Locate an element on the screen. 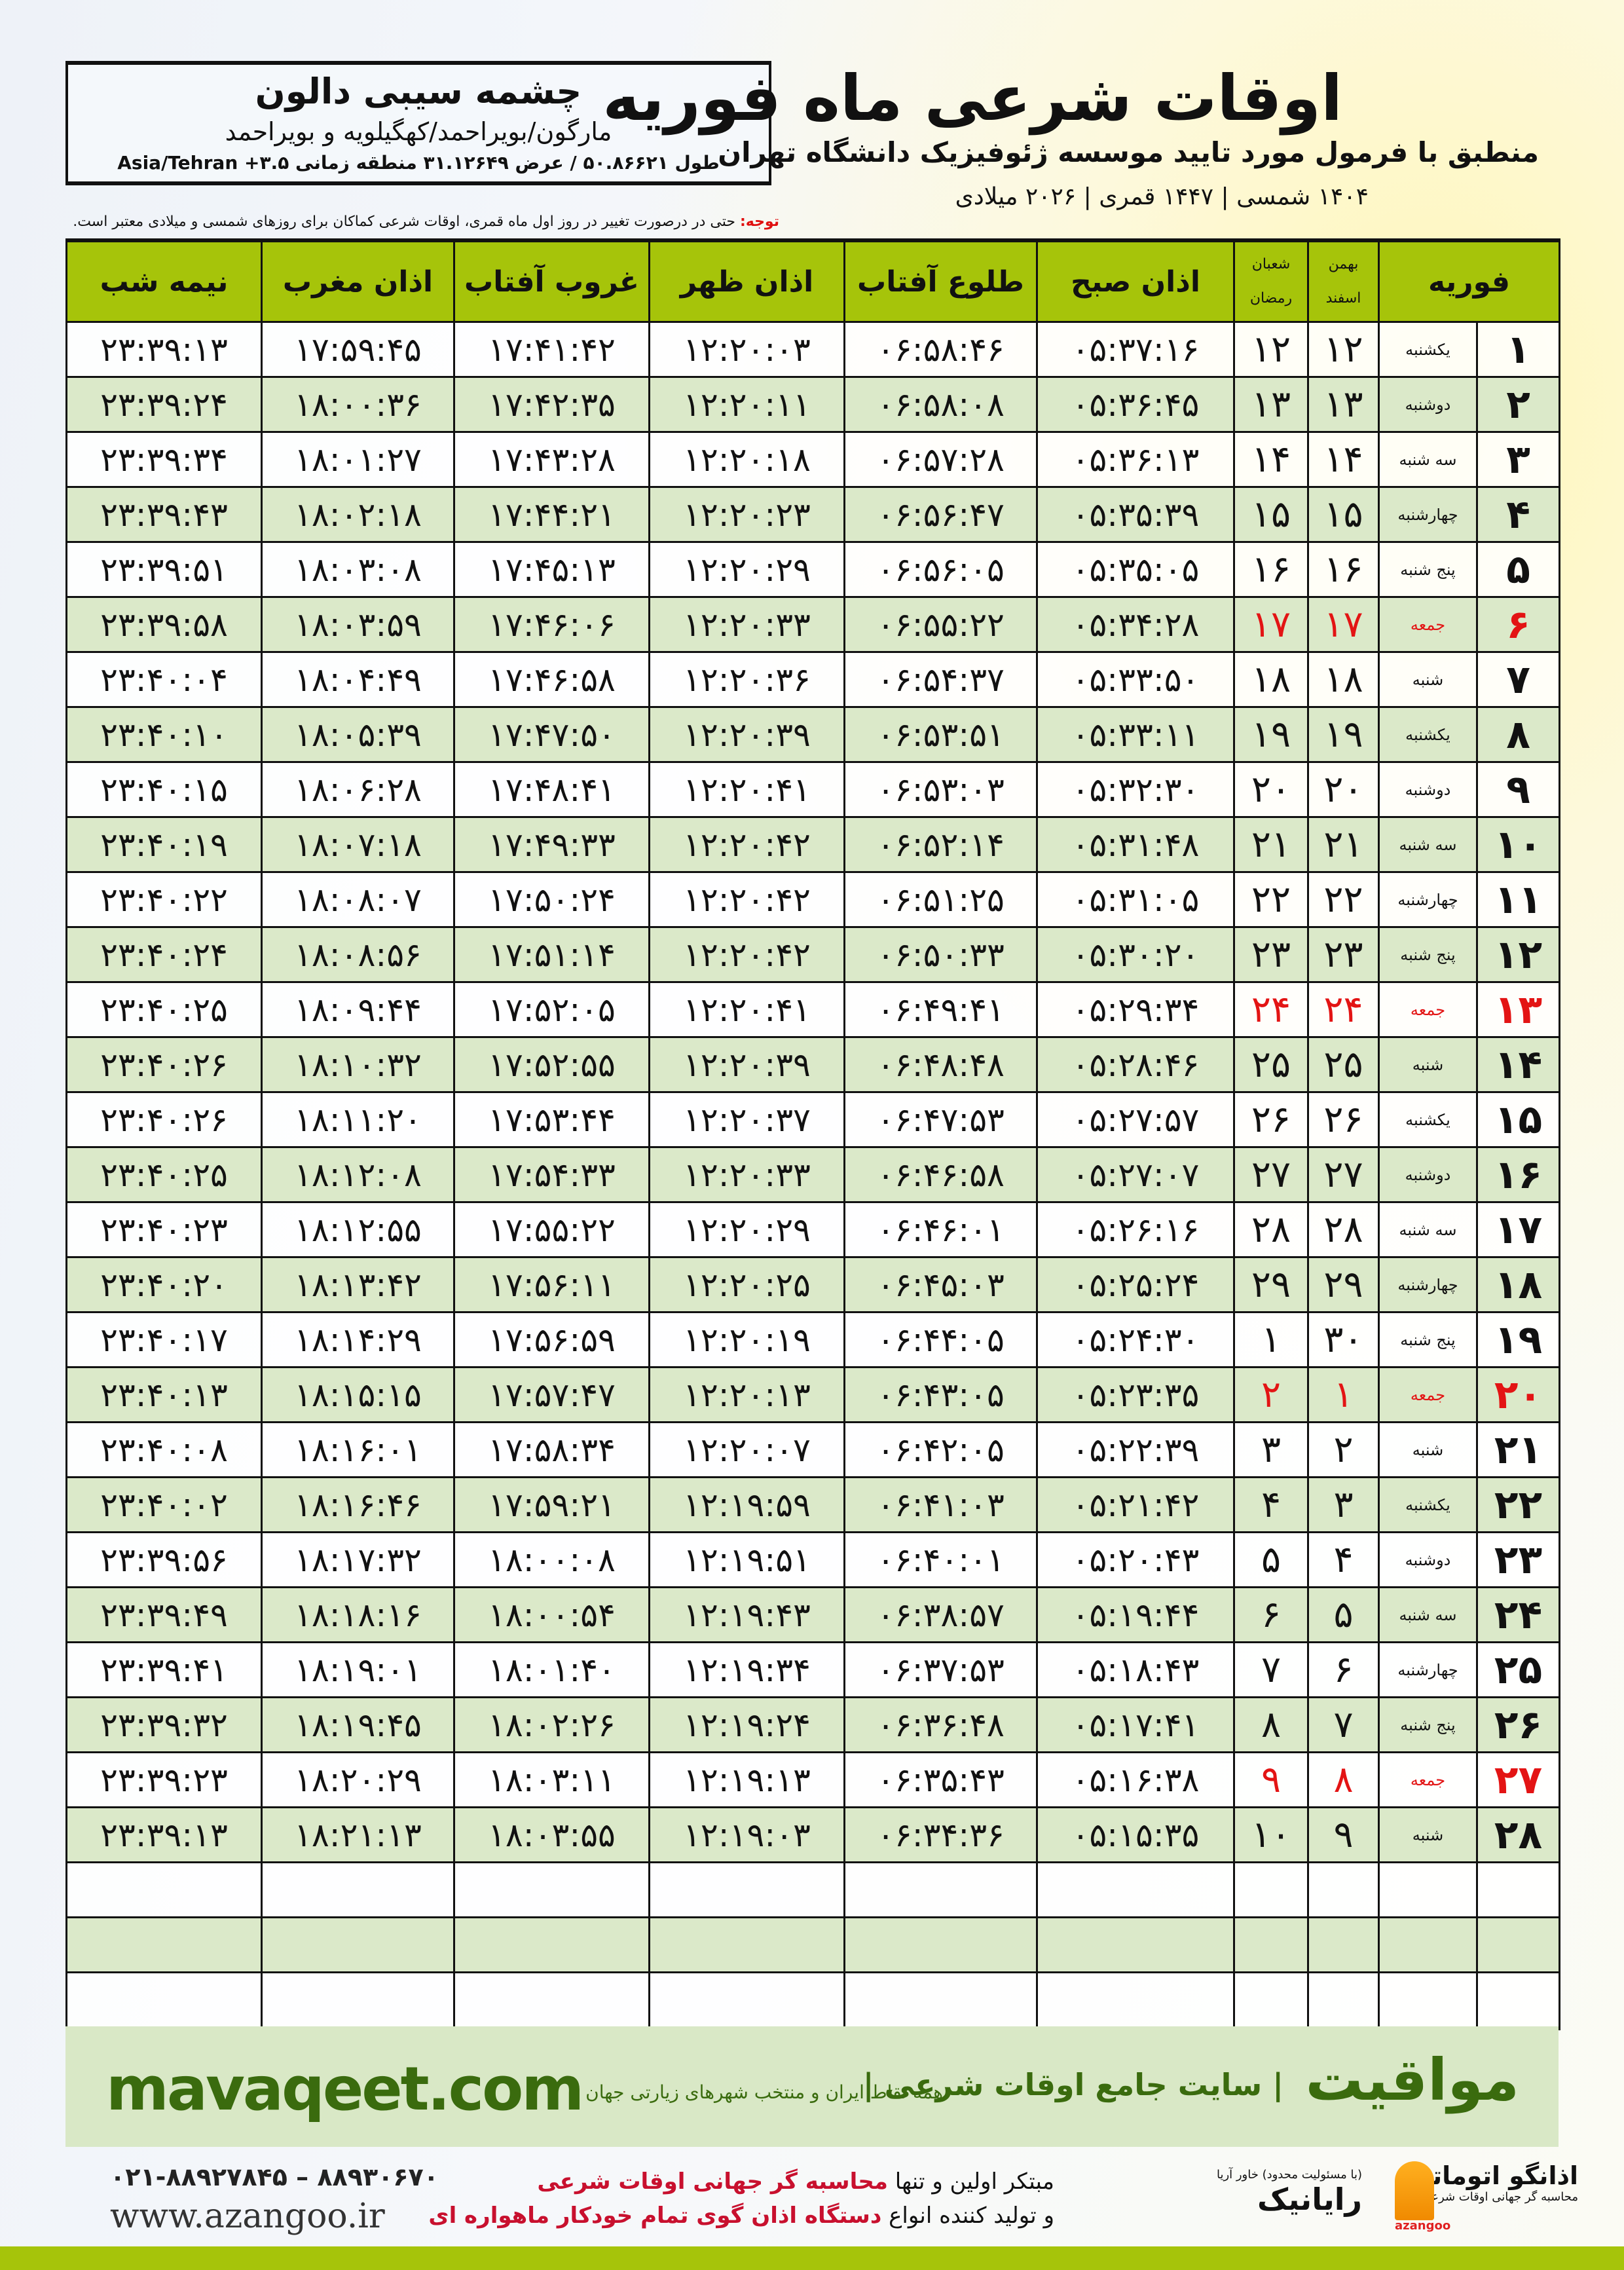 This screenshot has width=1624, height=2270. header-maghreb: اذان مغرب is located at coordinates (358, 280).